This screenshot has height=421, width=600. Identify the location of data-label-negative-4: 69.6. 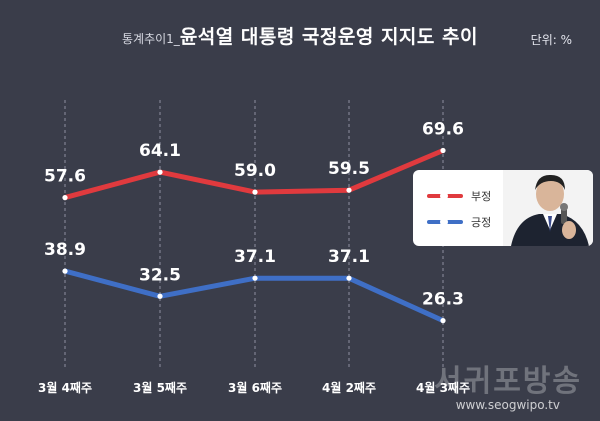
(443, 130).